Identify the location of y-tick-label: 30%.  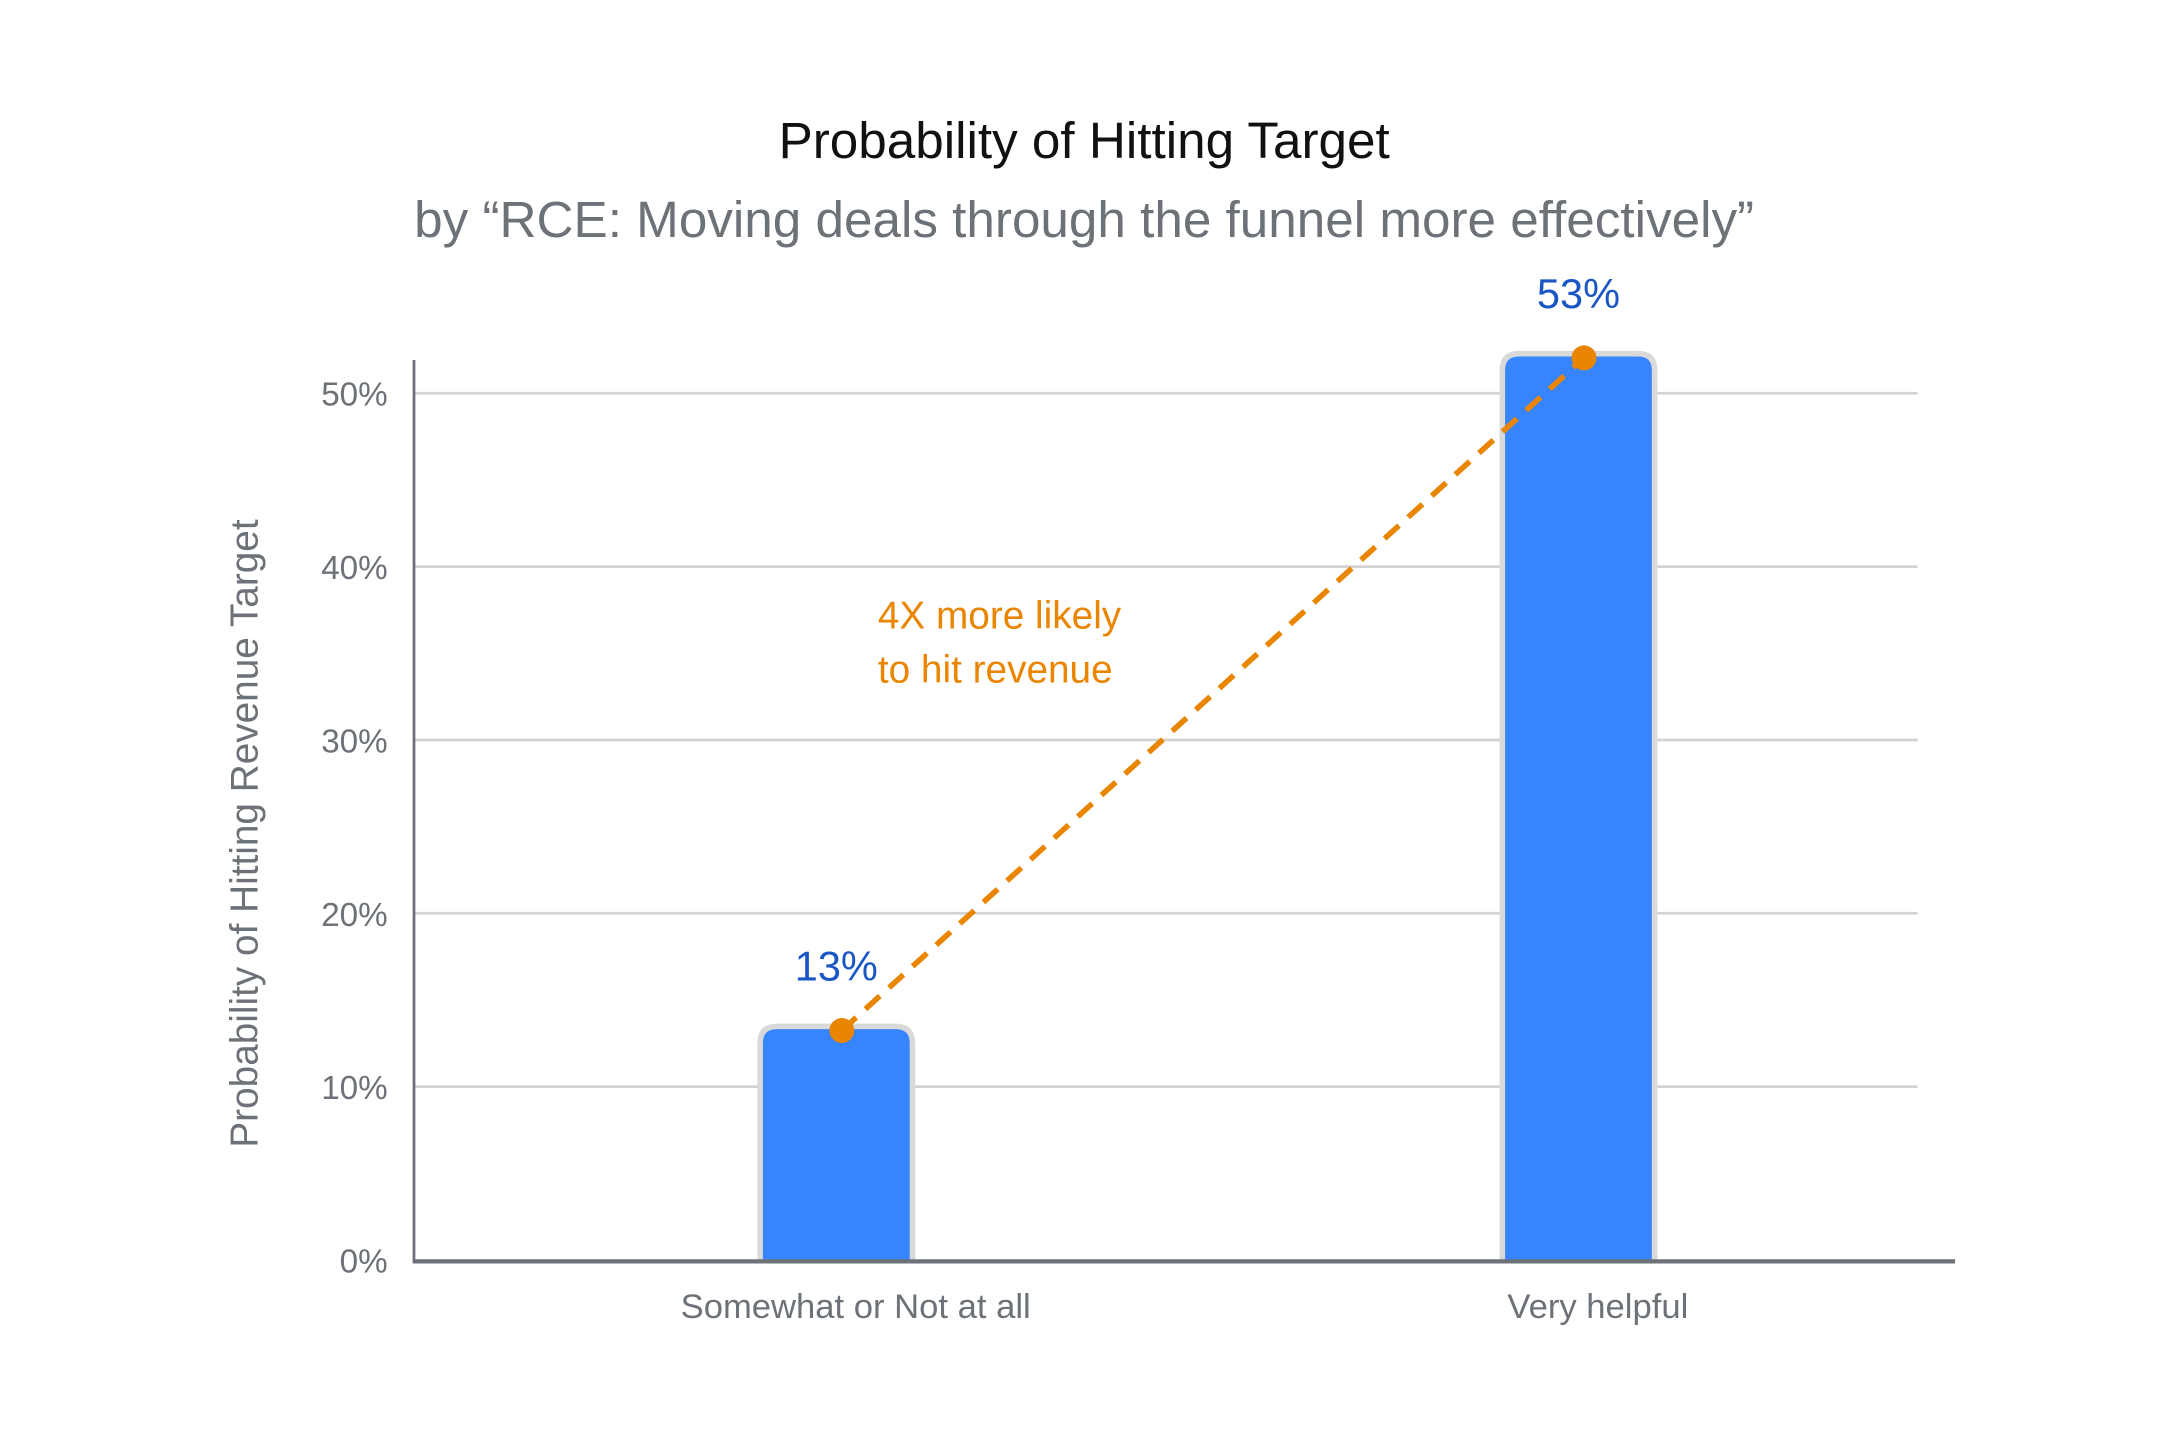
(354, 741).